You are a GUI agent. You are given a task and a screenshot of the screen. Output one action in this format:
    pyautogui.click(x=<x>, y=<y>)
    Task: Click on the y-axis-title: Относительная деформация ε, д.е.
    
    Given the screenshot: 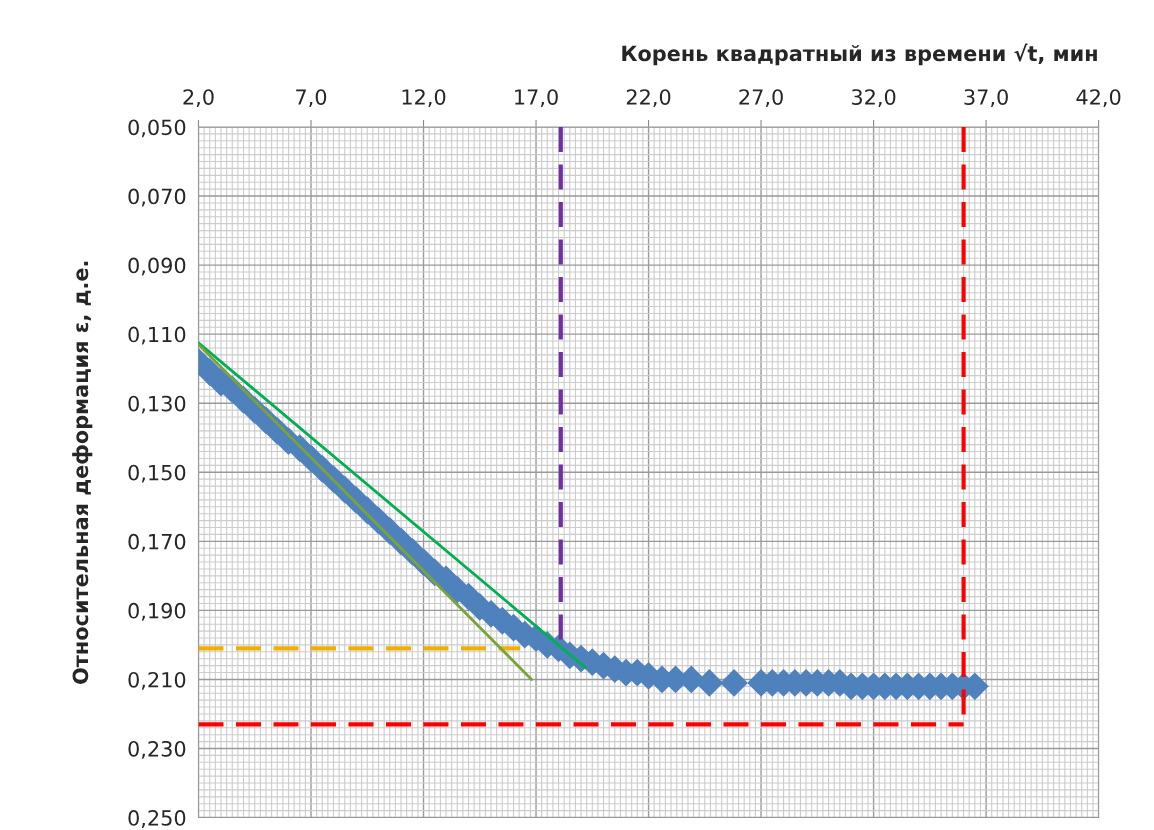 What is the action you would take?
    pyautogui.click(x=82, y=472)
    